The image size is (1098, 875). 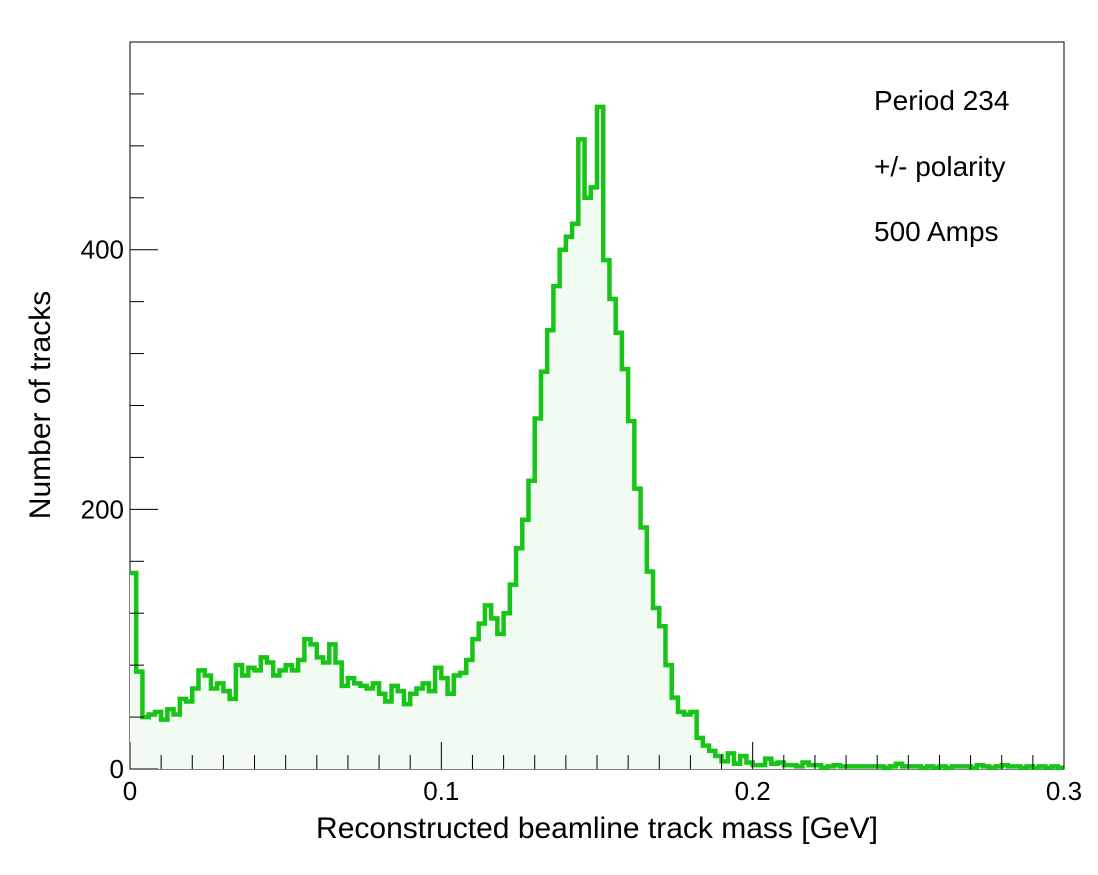 I want to click on annotation-current: 500 Amps, so click(x=936, y=231).